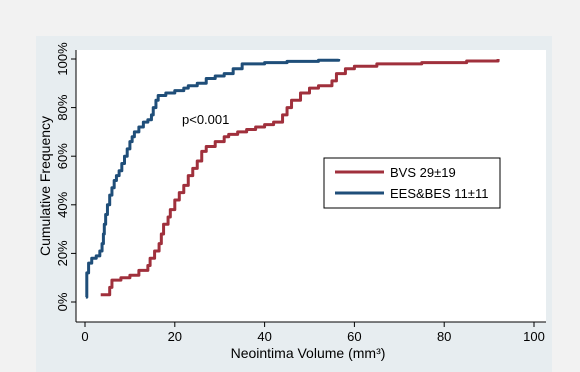  What do you see at coordinates (412, 183) in the screenshot?
I see `legend: BVS 29±19 EES&BES 11±11` at bounding box center [412, 183].